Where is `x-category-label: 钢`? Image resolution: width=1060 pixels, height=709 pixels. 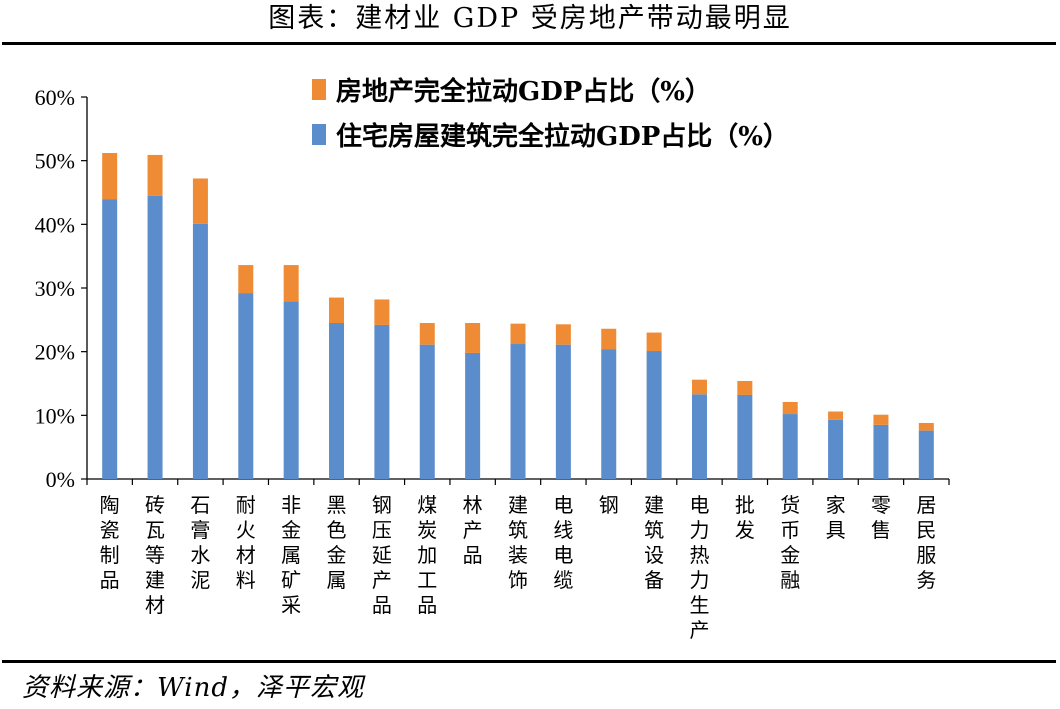 x-category-label: 钢 is located at coordinates (609, 505).